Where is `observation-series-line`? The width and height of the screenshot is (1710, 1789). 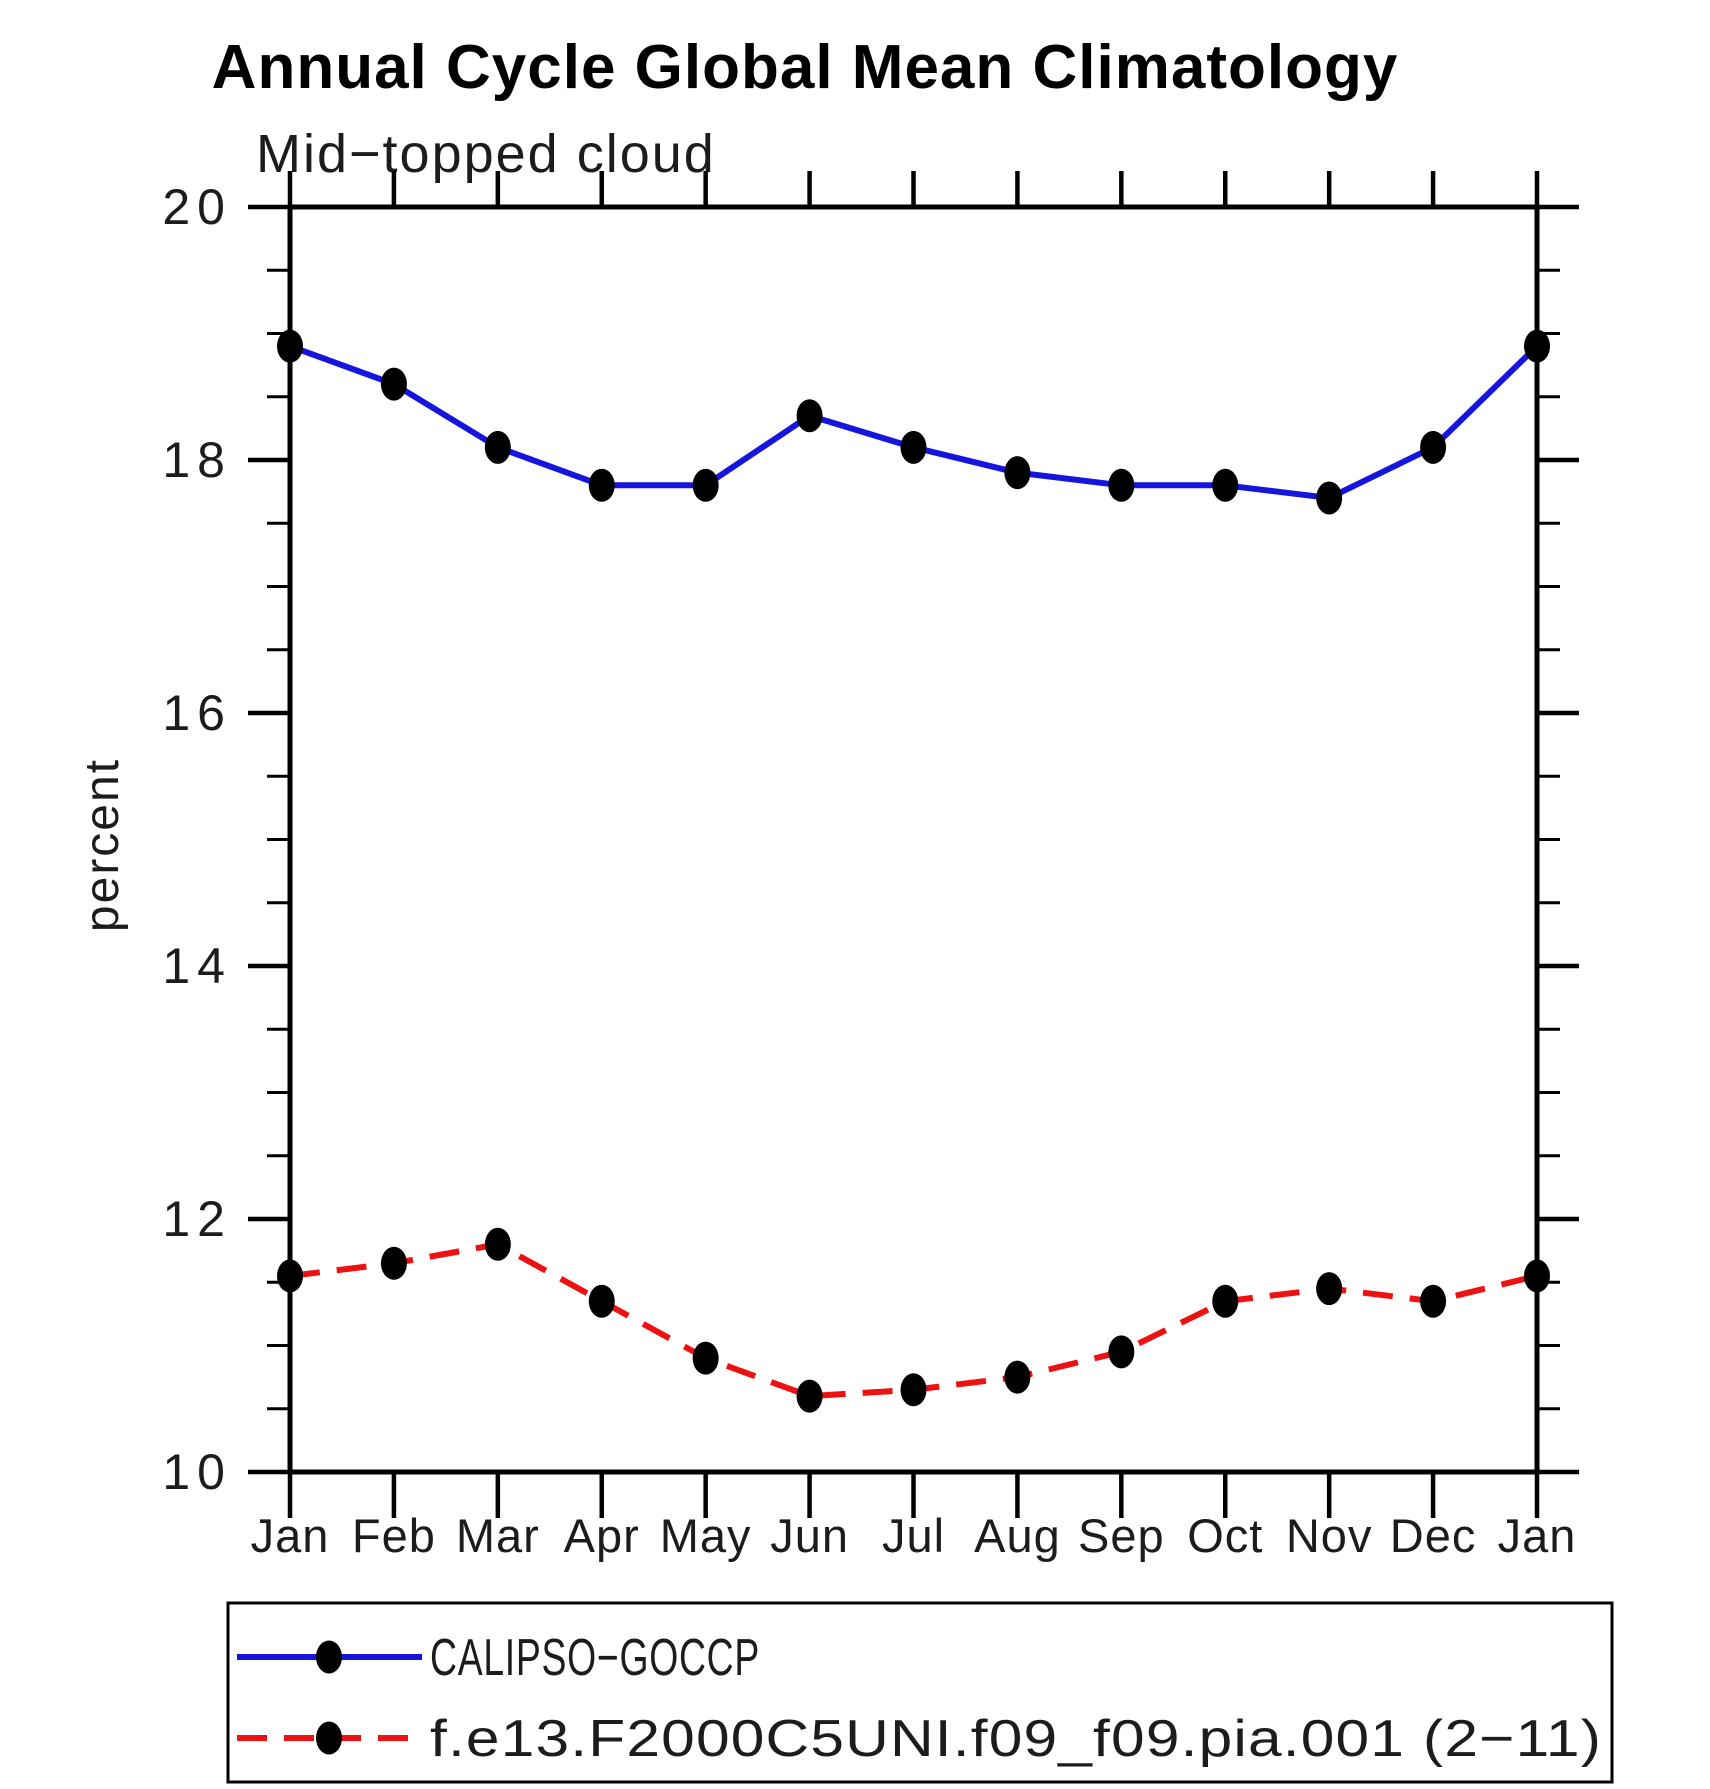
observation-series-line is located at coordinates (914, 422).